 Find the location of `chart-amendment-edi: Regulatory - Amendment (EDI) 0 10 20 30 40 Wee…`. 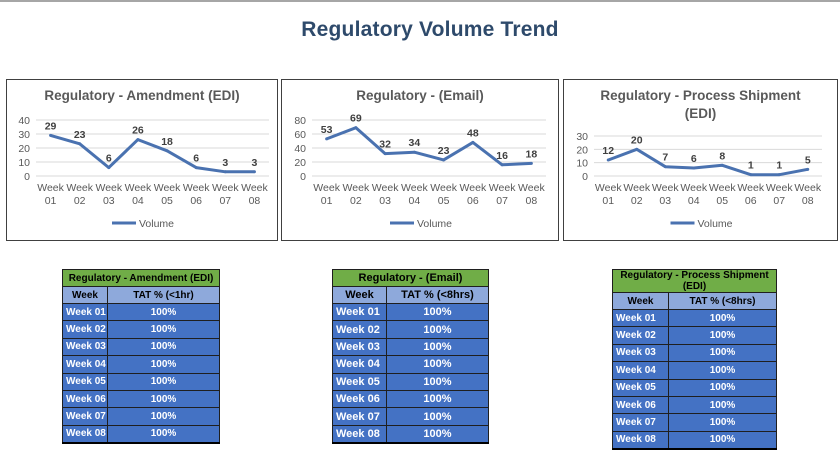

chart-amendment-edi: Regulatory - Amendment (EDI) 0 10 20 30 40 Wee… is located at coordinates (142, 160).